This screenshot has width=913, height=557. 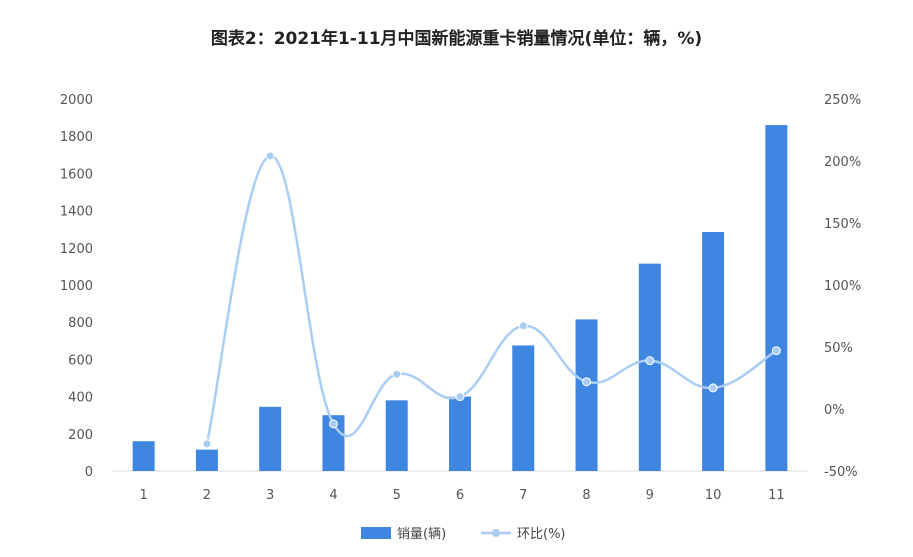 I want to click on left-axis: 0 200 400 600 800 1000 1200 1400 1600 1800 2000, so click(x=76, y=286).